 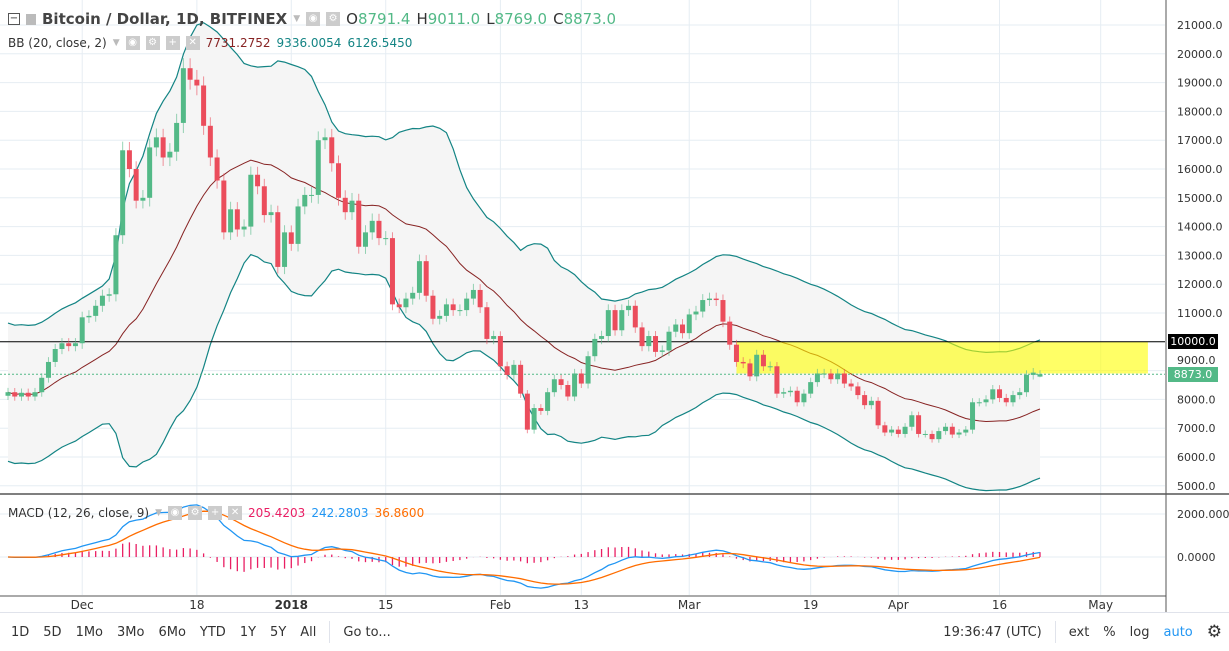 What do you see at coordinates (1139, 632) in the screenshot?
I see `log-toggle: log` at bounding box center [1139, 632].